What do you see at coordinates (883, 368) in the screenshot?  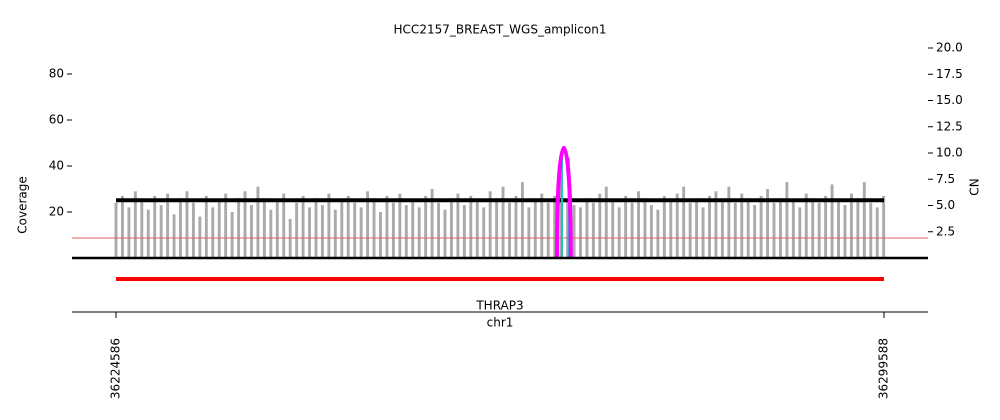 I see `x-tick-label: 36299588` at bounding box center [883, 368].